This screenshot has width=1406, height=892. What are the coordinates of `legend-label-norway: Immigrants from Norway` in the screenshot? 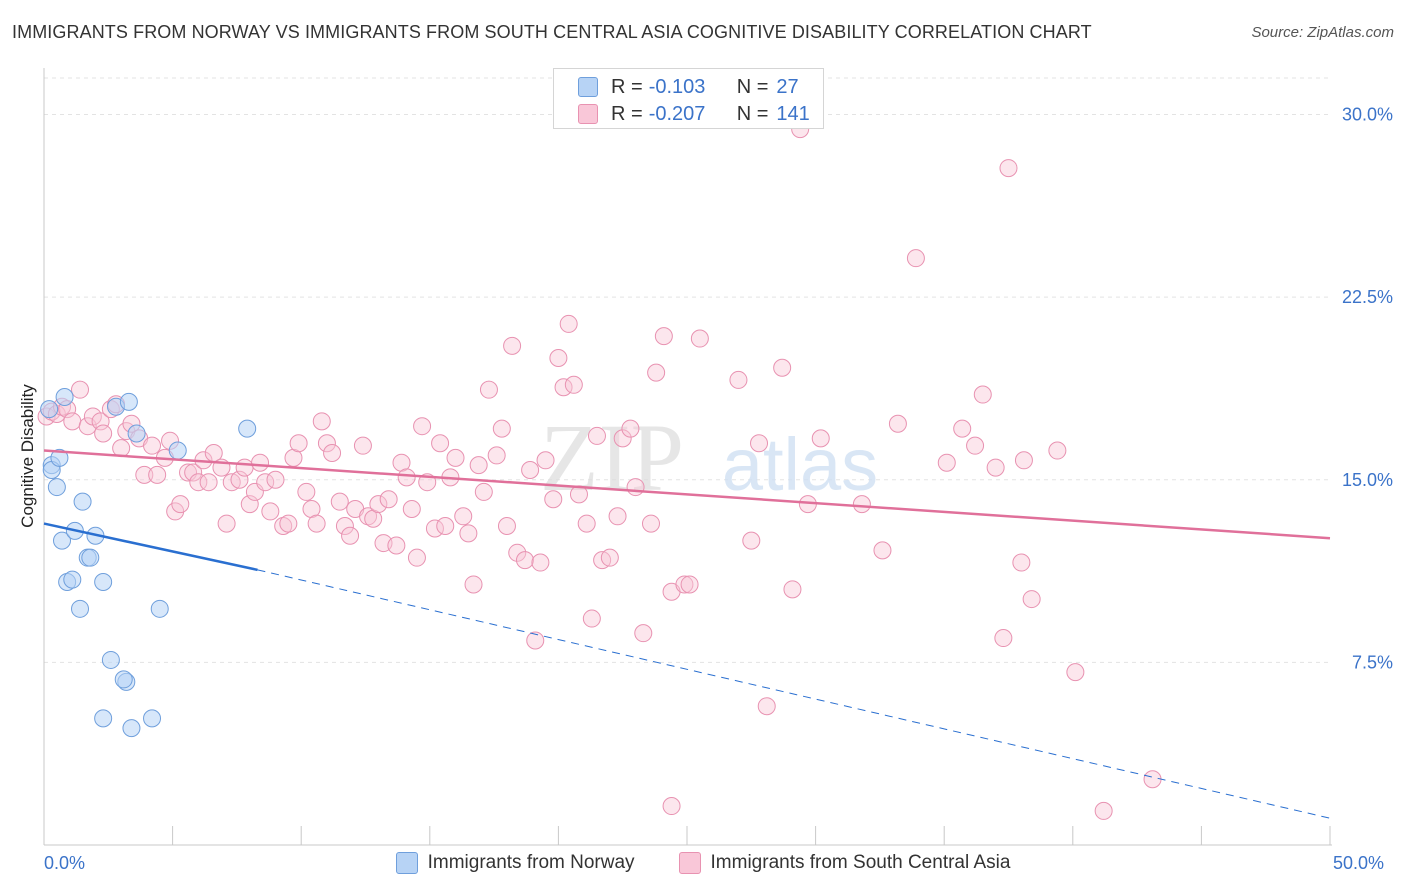 It's located at (531, 862).